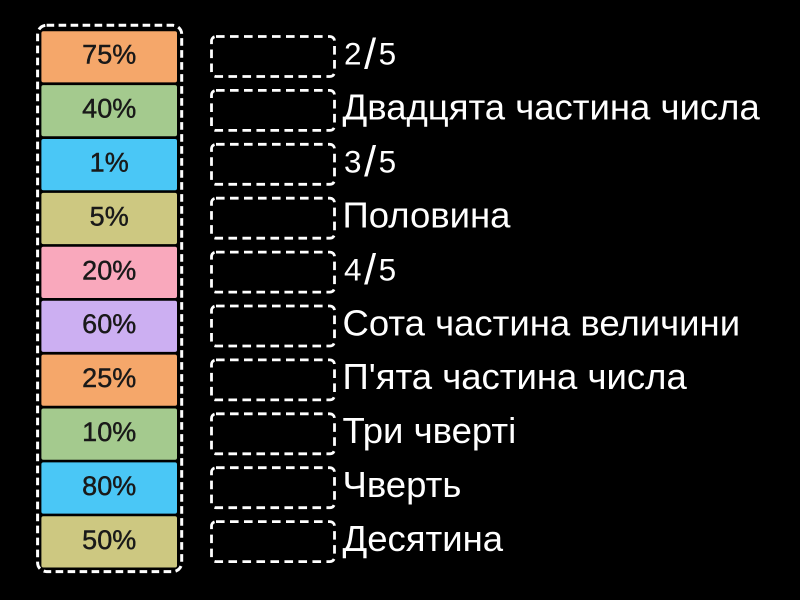 Image resolution: width=800 pixels, height=600 pixels. I want to click on svg-text: 2/5, so click(371, 54).